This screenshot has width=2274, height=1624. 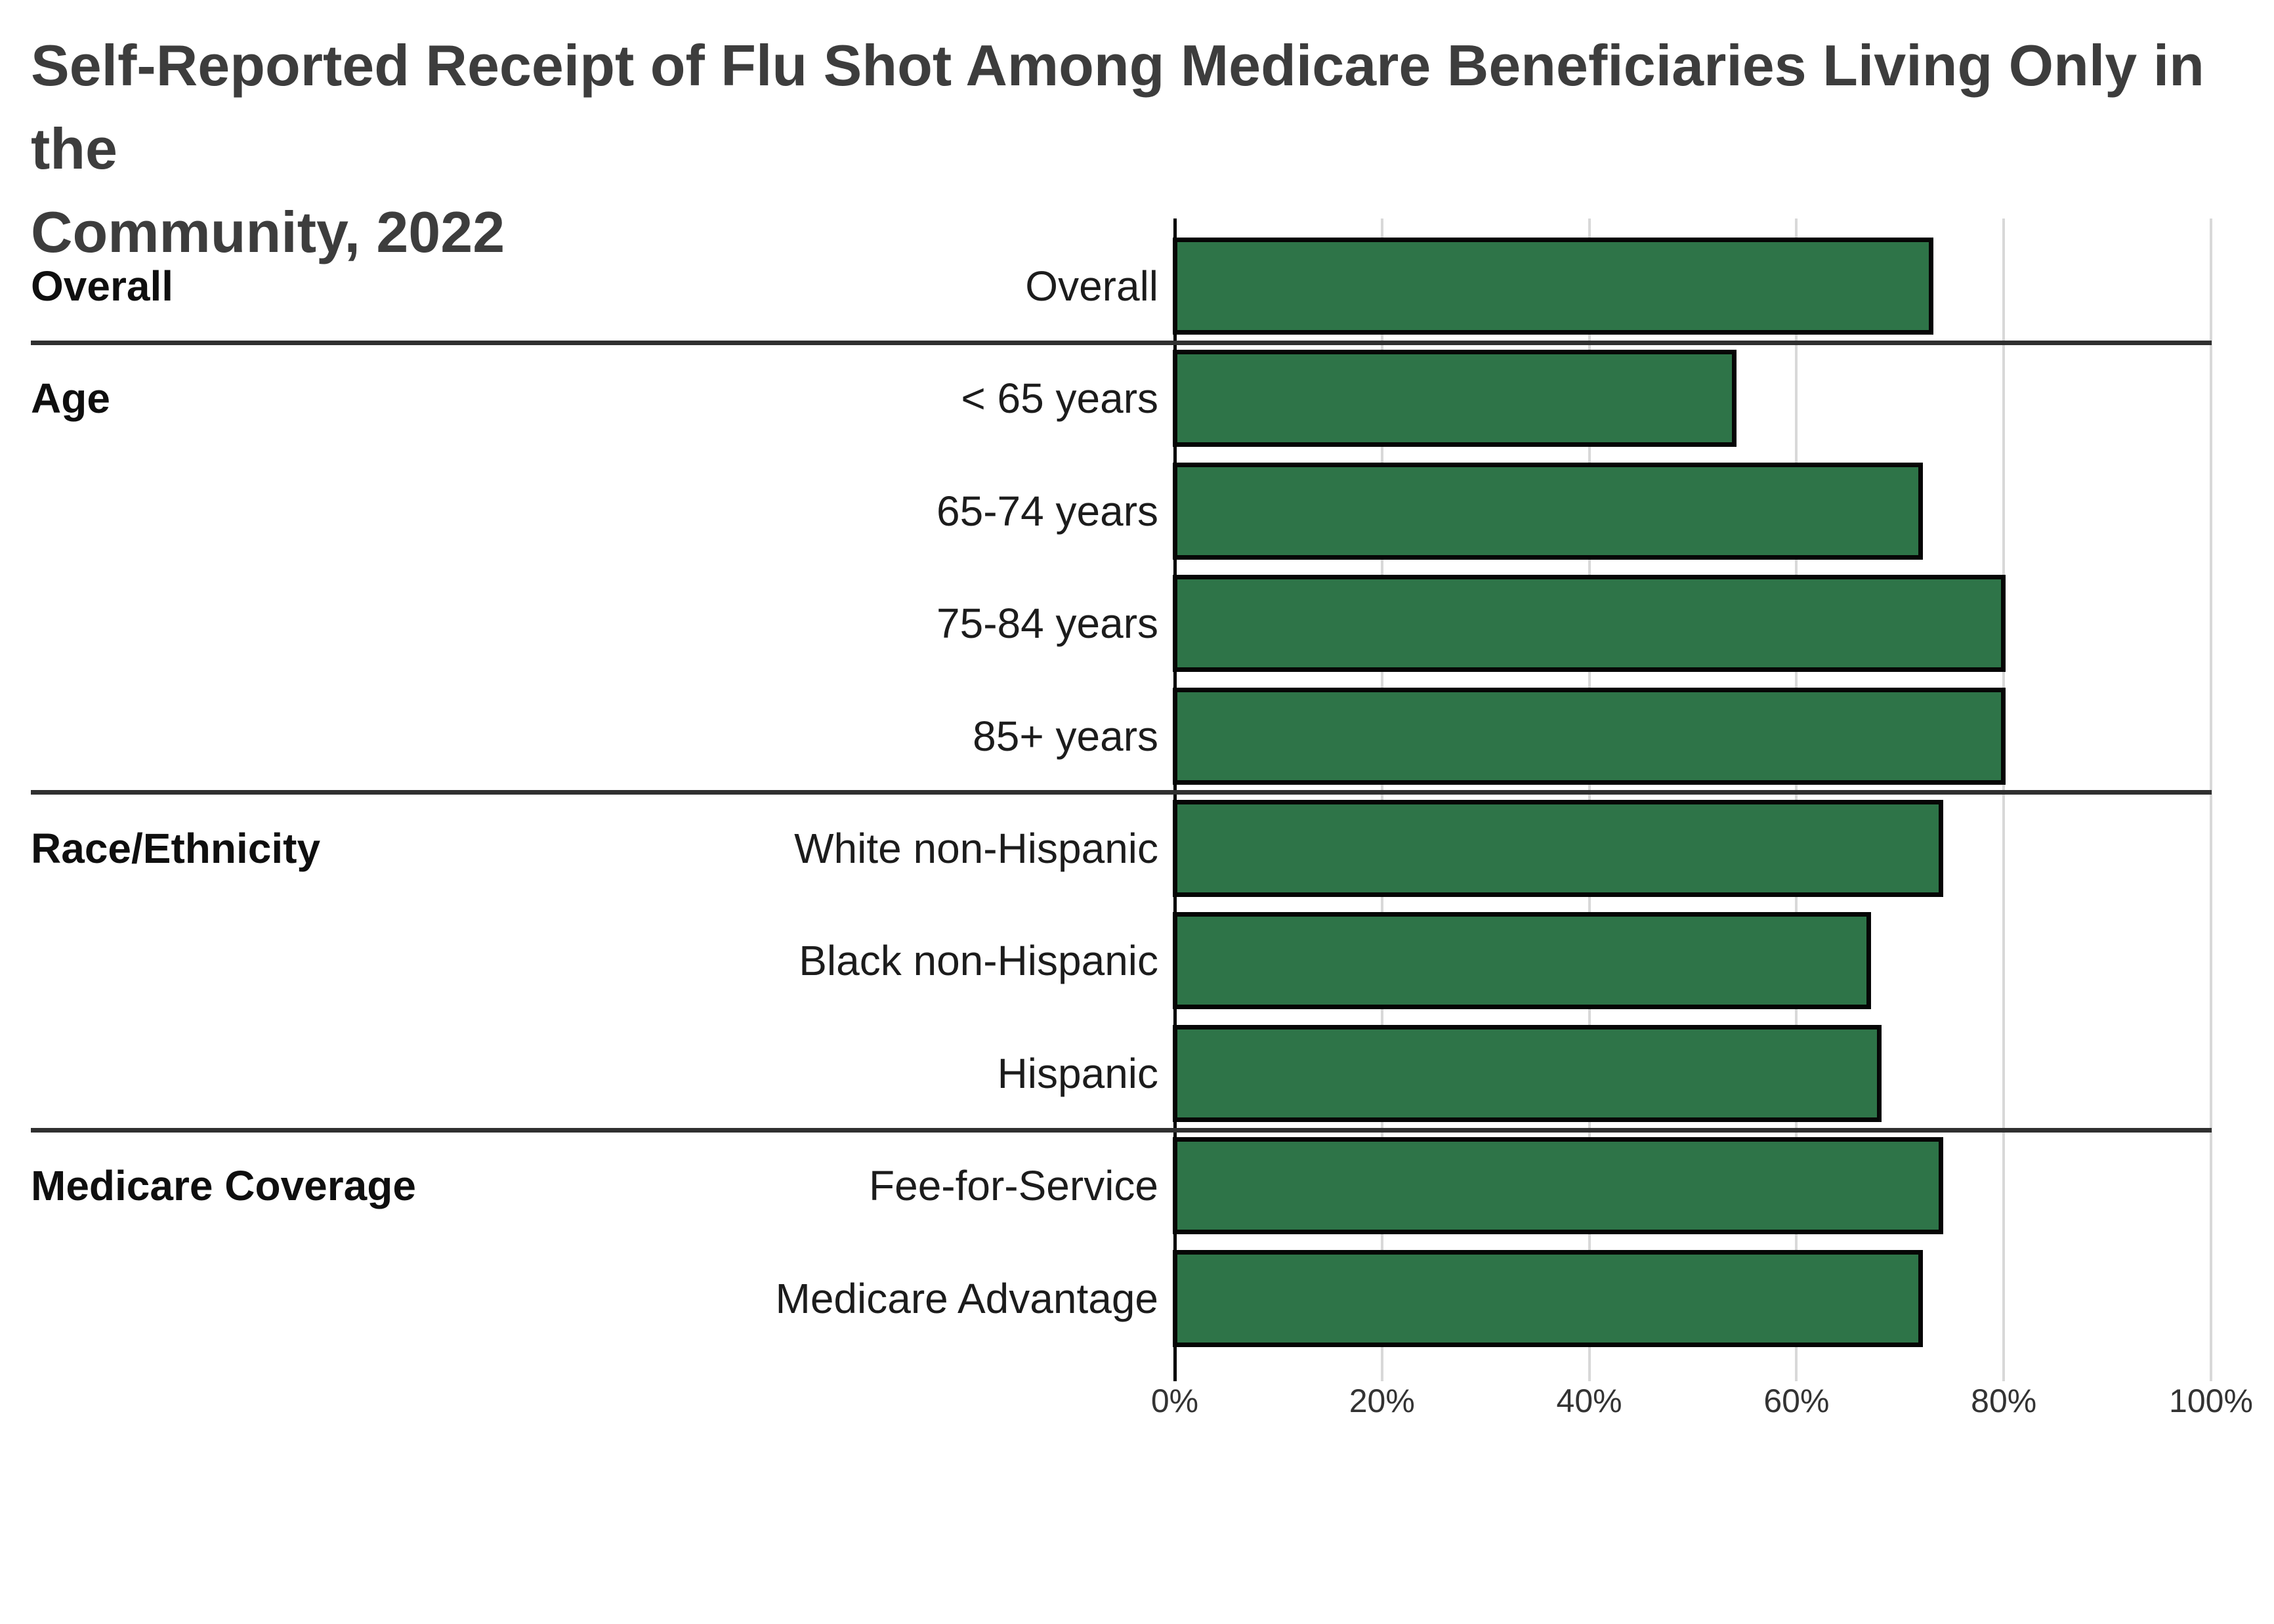 I want to click on section-label-medicare-coverage: Medicare Coverage, so click(x=223, y=1186).